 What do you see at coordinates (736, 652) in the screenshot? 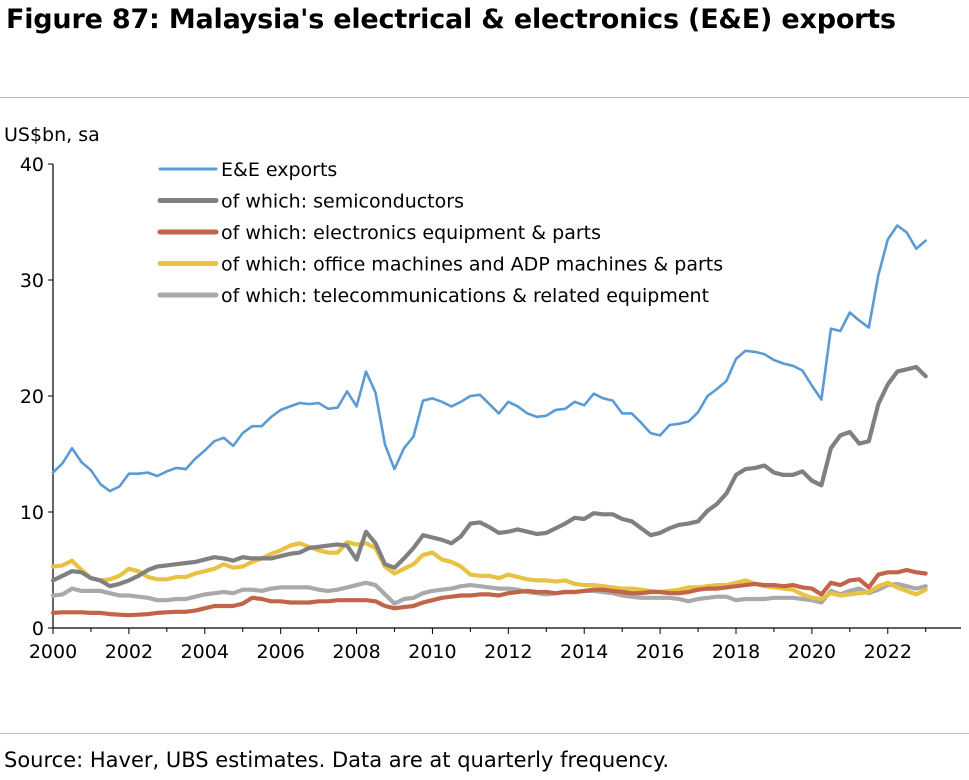
I see `x-tick-label: 2018` at bounding box center [736, 652].